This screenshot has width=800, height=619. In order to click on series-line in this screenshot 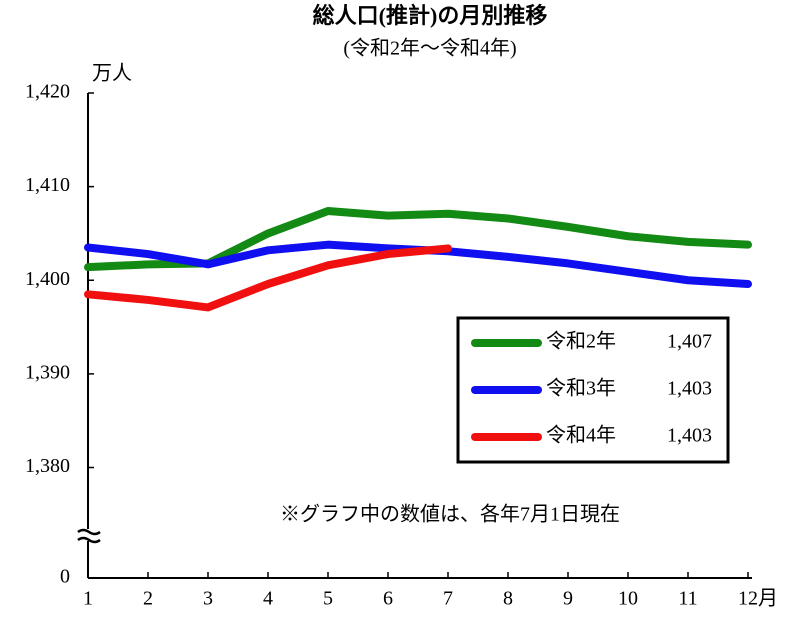, I will do `click(268, 278)`.